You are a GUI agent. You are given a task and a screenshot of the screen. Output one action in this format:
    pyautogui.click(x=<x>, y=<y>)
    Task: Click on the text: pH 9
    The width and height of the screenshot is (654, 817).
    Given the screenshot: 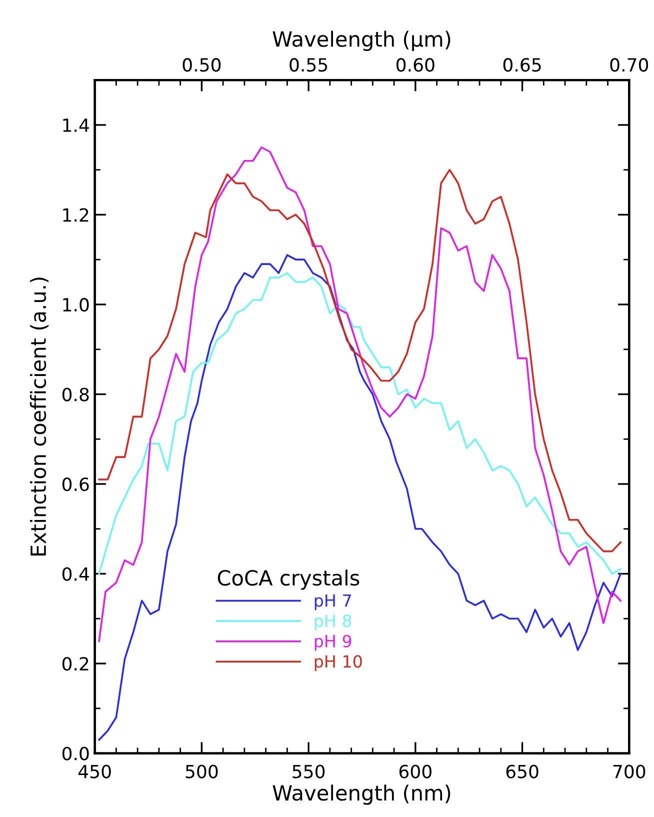 What is the action you would take?
    pyautogui.click(x=333, y=642)
    